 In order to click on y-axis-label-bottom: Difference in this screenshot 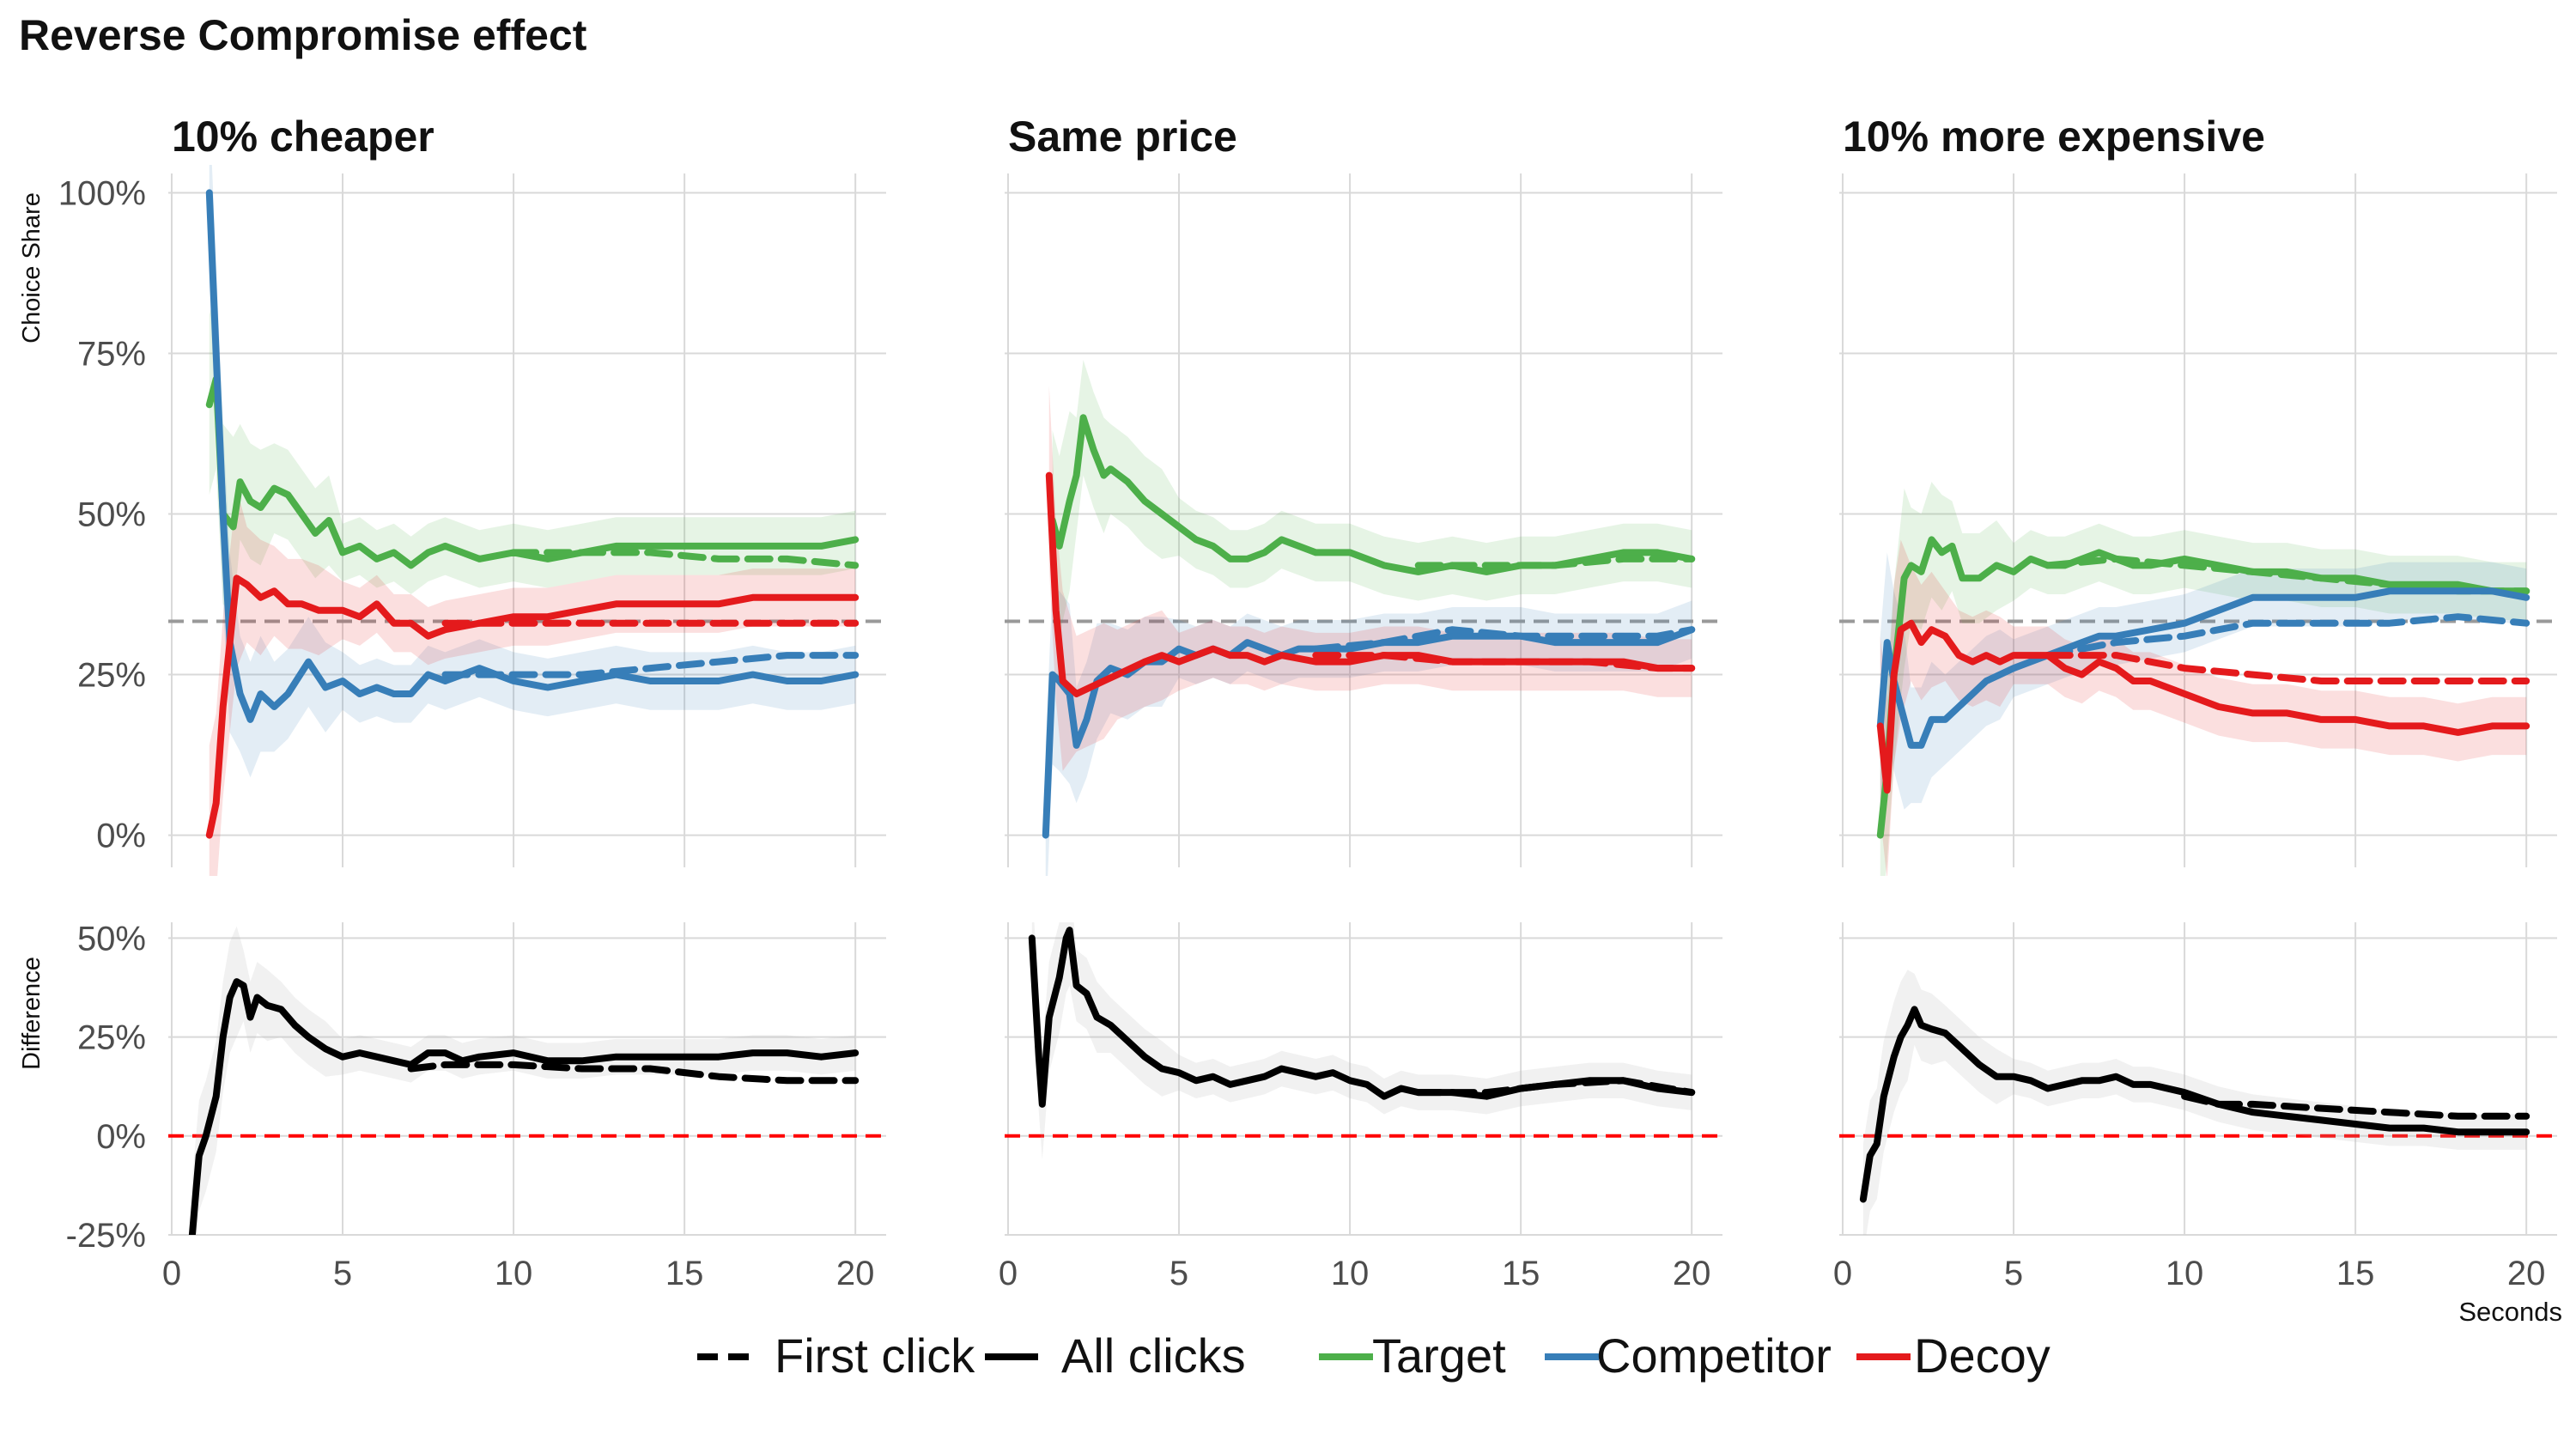, I will do `click(32, 1013)`.